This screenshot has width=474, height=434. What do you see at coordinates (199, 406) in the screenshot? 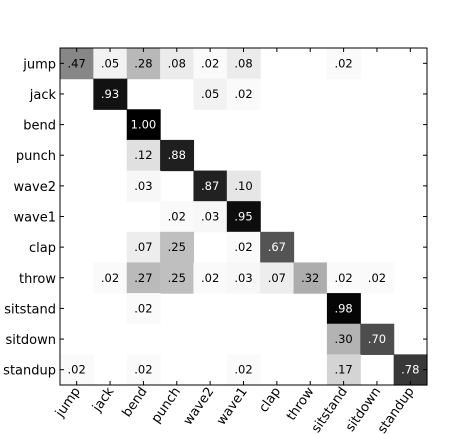
I see `x-tick-label: wave2` at bounding box center [199, 406].